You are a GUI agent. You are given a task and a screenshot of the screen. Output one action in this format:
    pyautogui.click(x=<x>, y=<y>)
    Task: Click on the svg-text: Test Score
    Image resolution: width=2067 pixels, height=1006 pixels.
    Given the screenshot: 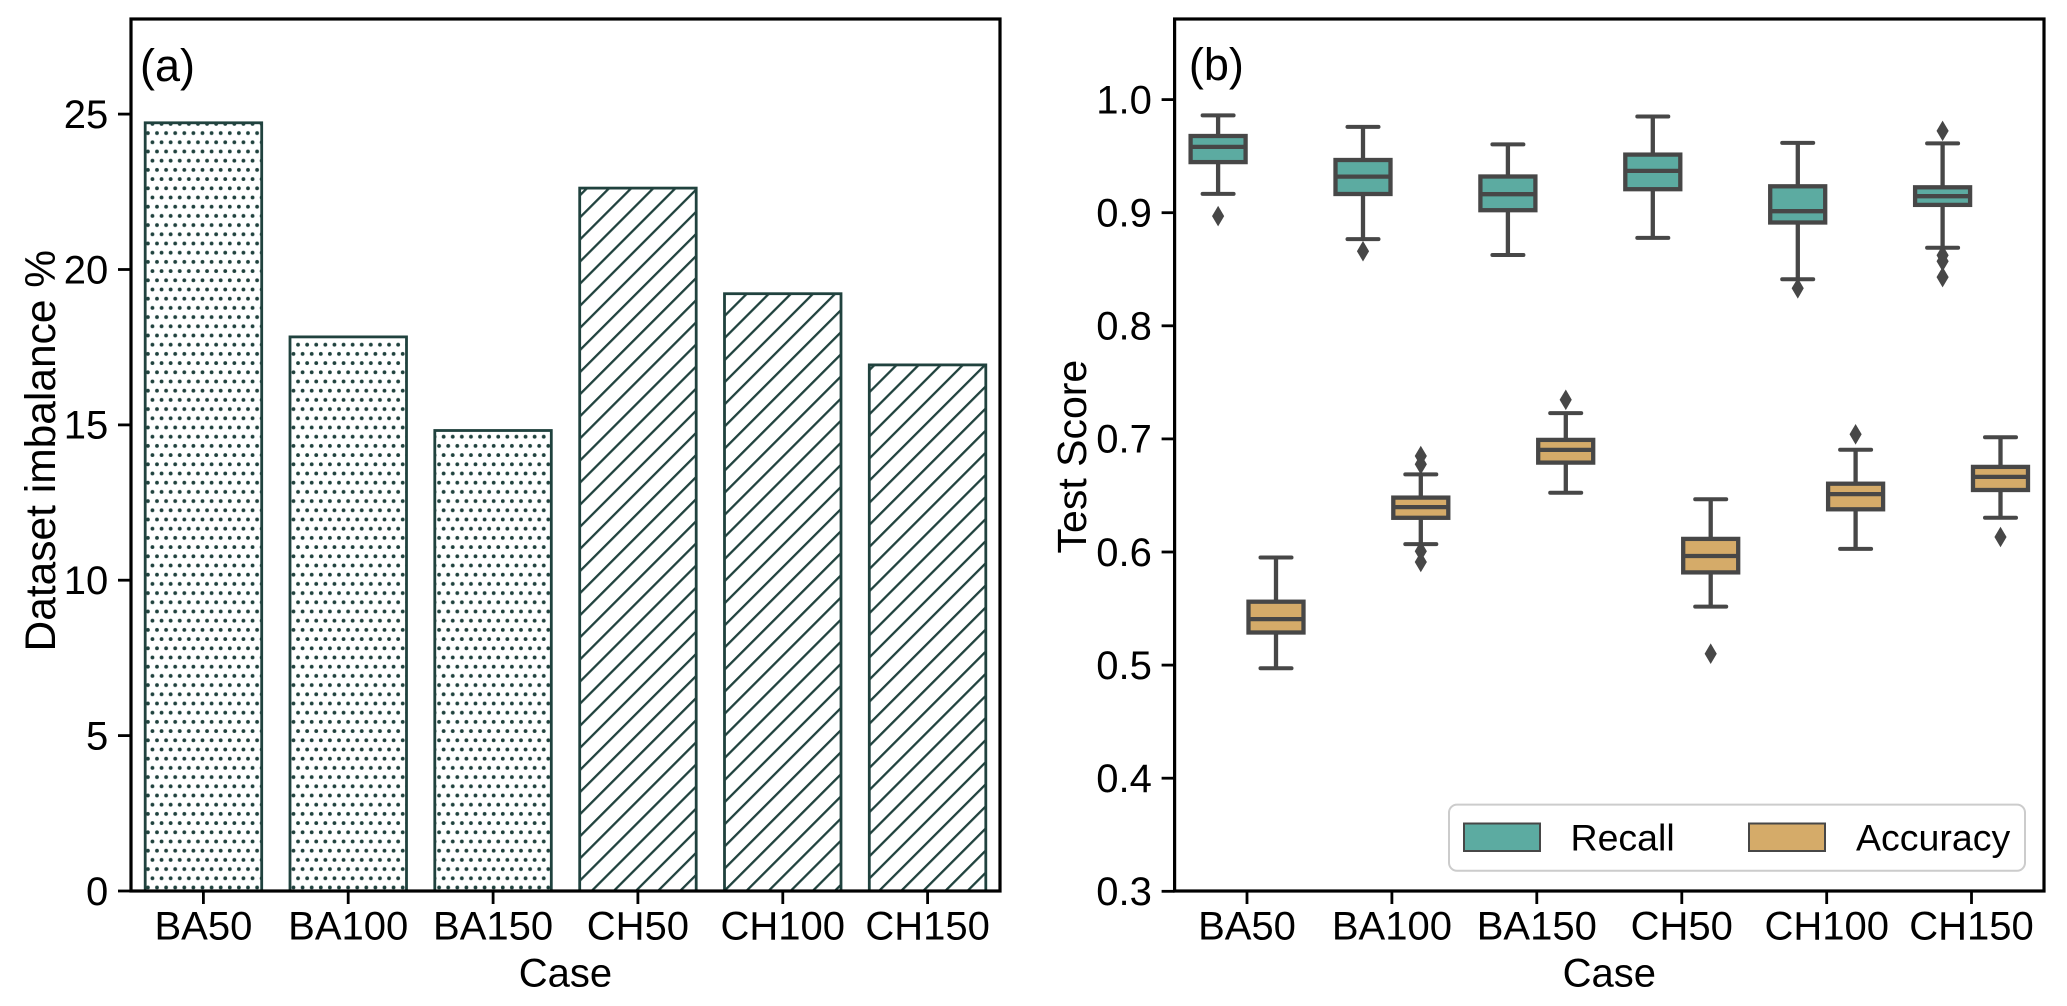 What is the action you would take?
    pyautogui.click(x=1072, y=457)
    